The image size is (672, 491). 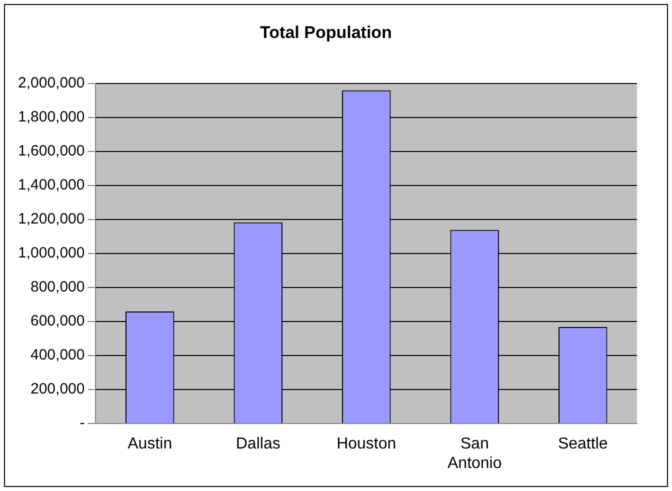 What do you see at coordinates (51, 151) in the screenshot?
I see `y-tick-label: 1,600,000` at bounding box center [51, 151].